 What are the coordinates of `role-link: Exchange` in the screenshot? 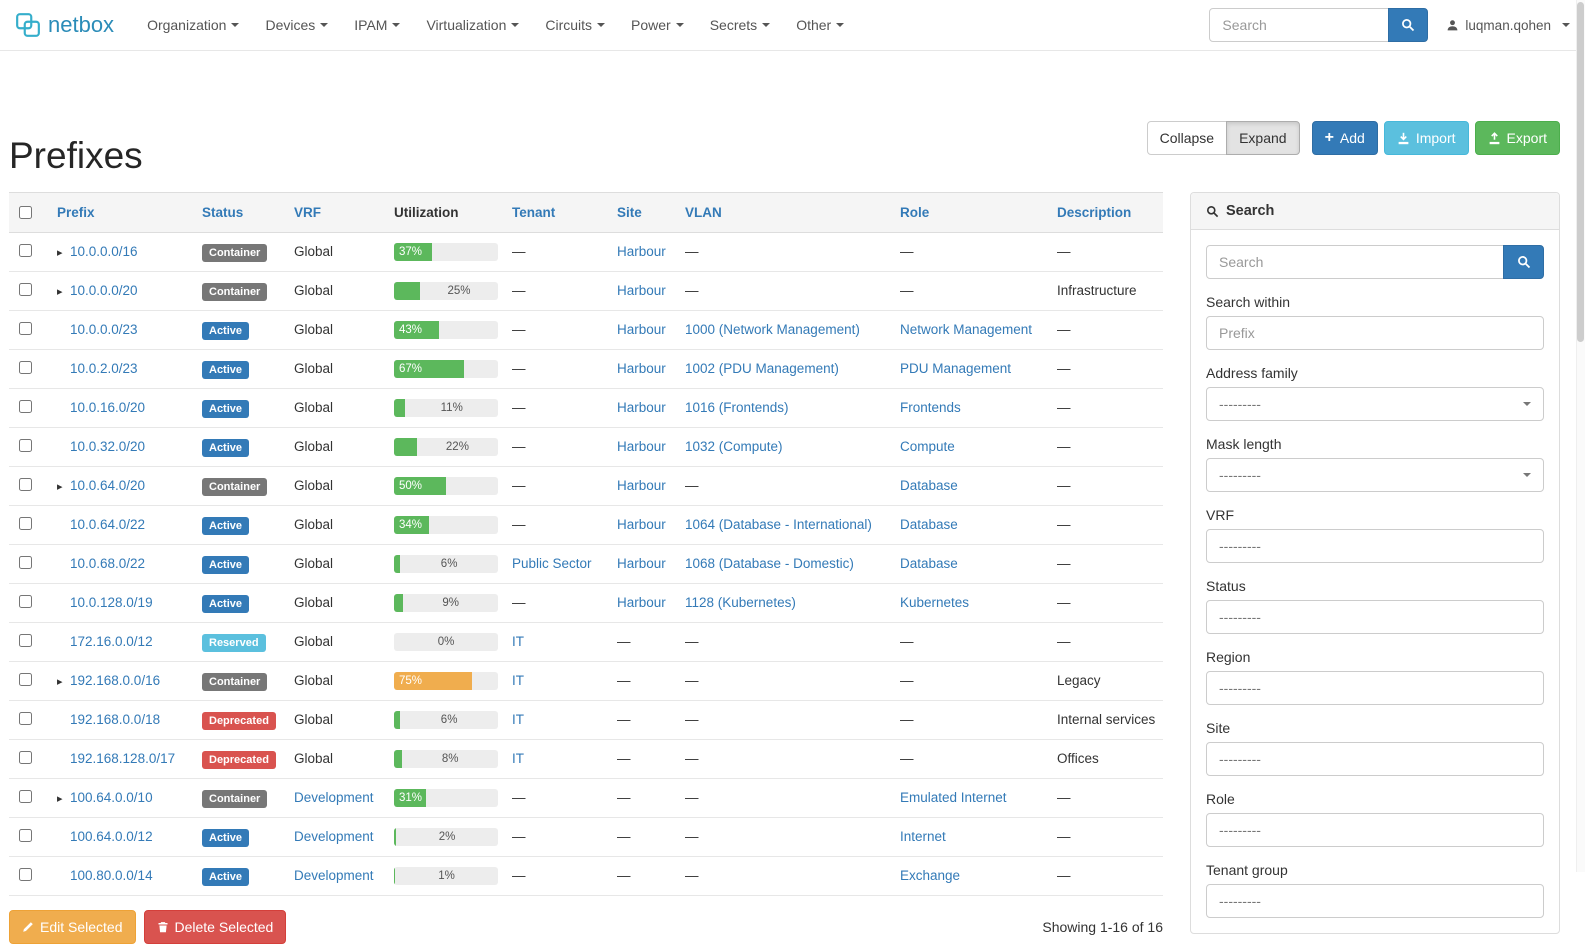 It's located at (930, 875).